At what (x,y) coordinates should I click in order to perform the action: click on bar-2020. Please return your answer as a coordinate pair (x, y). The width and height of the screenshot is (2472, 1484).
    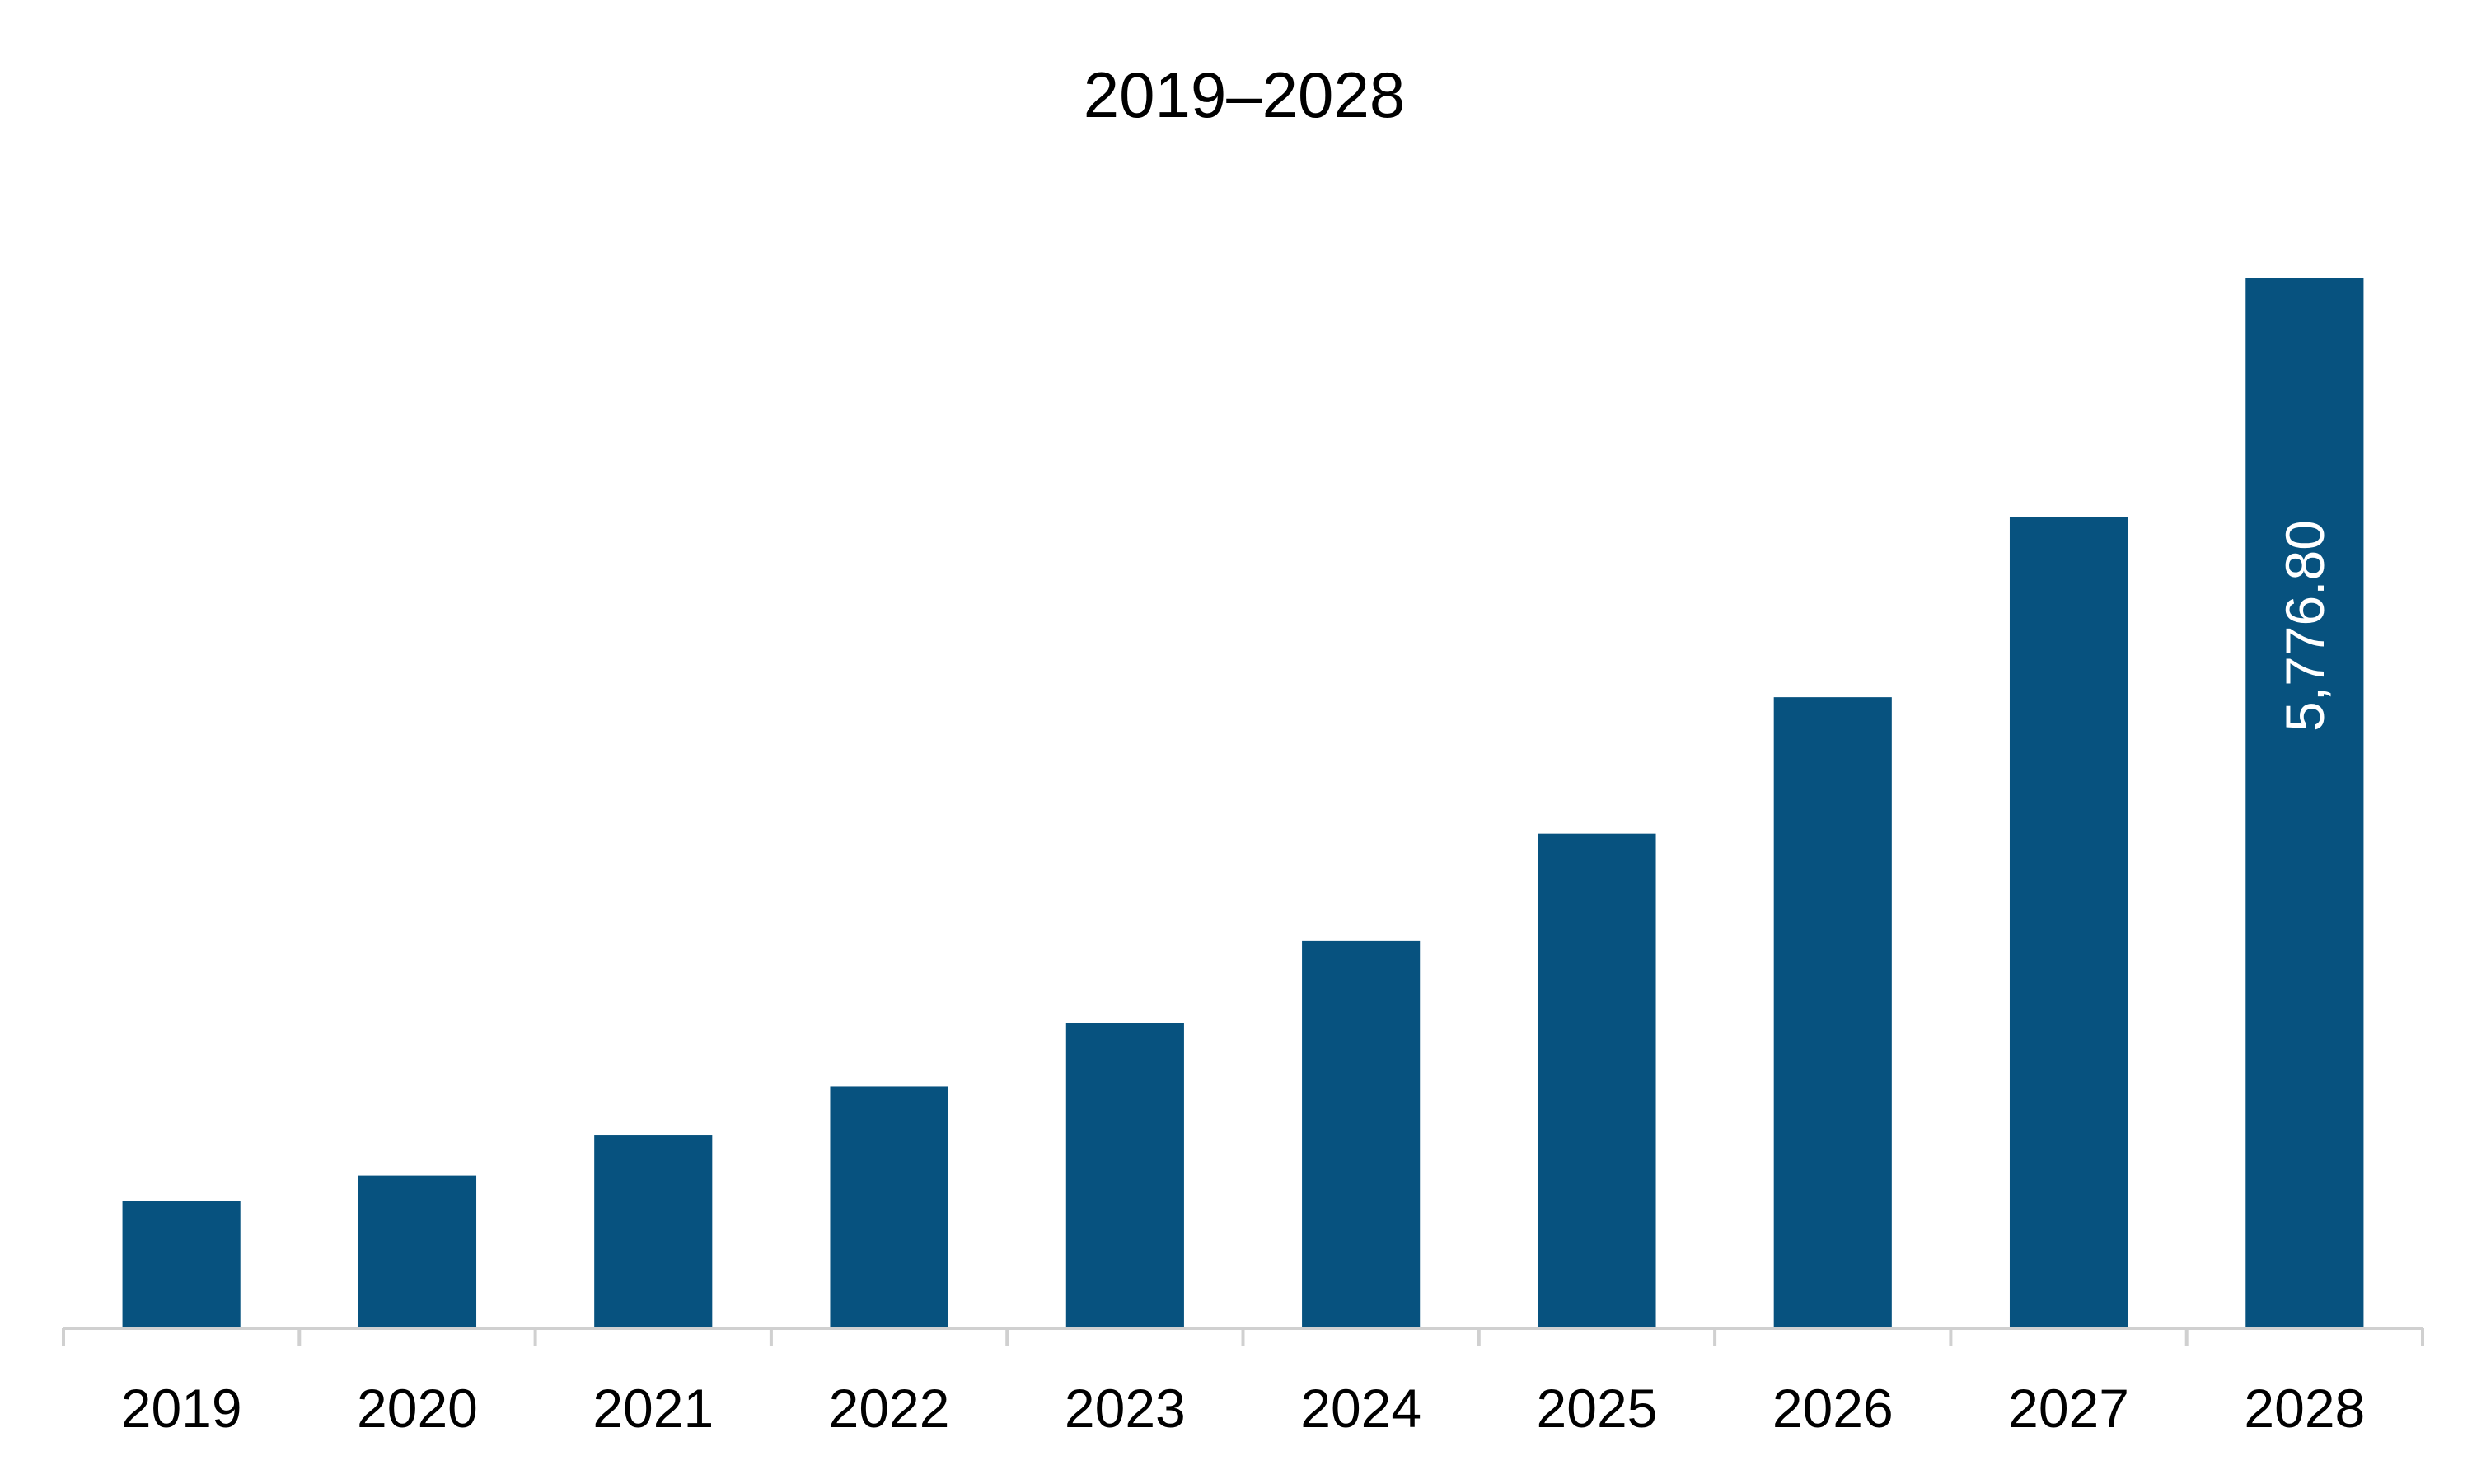
    Looking at the image, I should click on (417, 1252).